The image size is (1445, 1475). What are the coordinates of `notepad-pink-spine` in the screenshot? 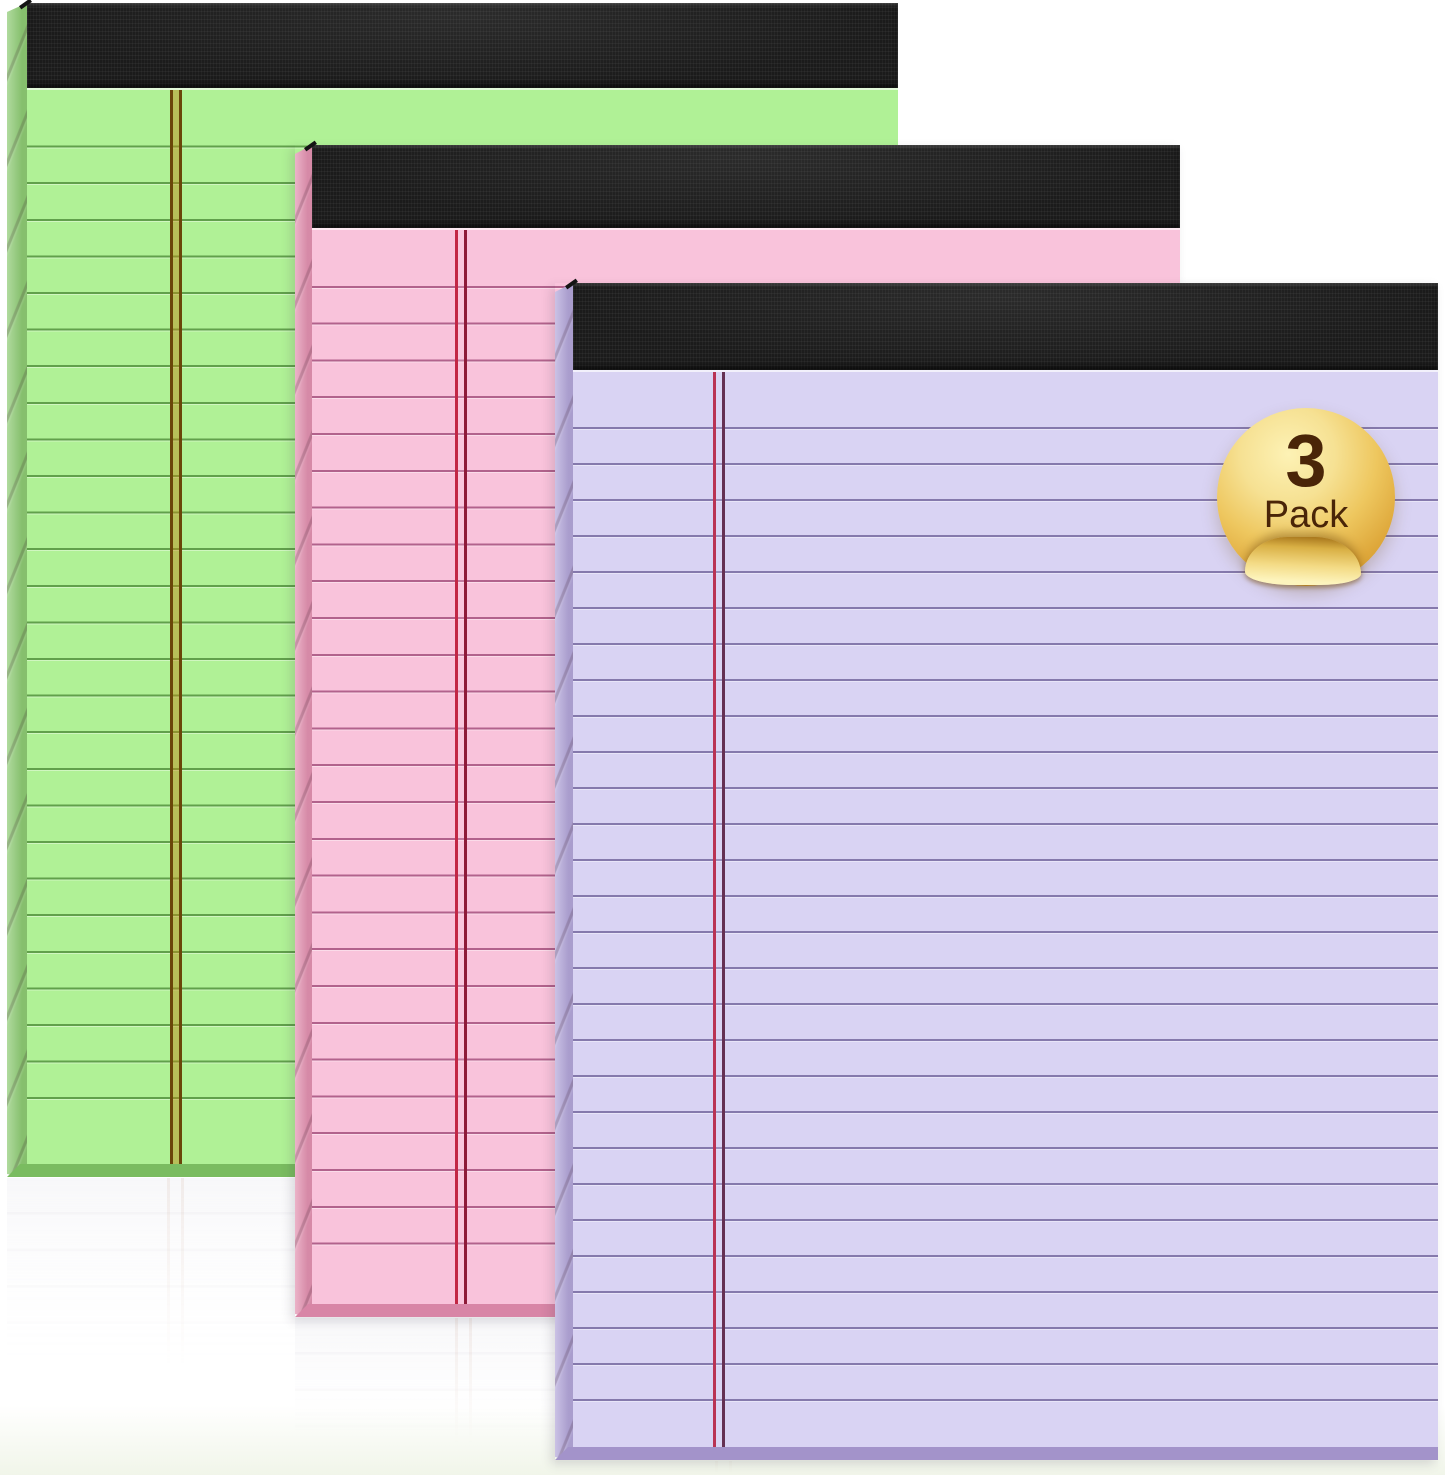 It's located at (303, 731).